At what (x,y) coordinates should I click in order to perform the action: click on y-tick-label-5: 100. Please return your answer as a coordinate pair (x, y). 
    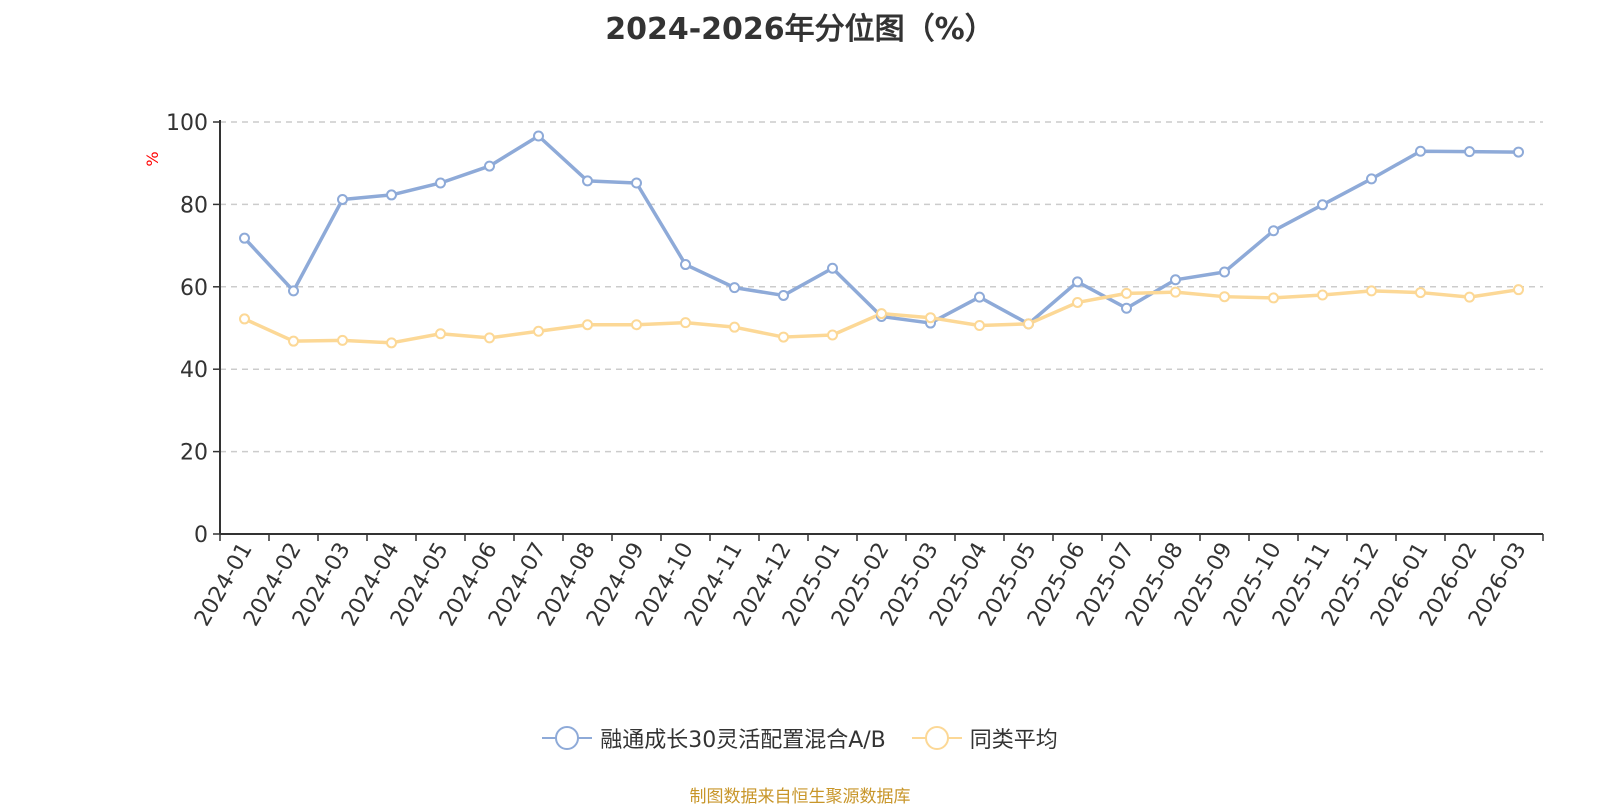
    Looking at the image, I should click on (187, 123).